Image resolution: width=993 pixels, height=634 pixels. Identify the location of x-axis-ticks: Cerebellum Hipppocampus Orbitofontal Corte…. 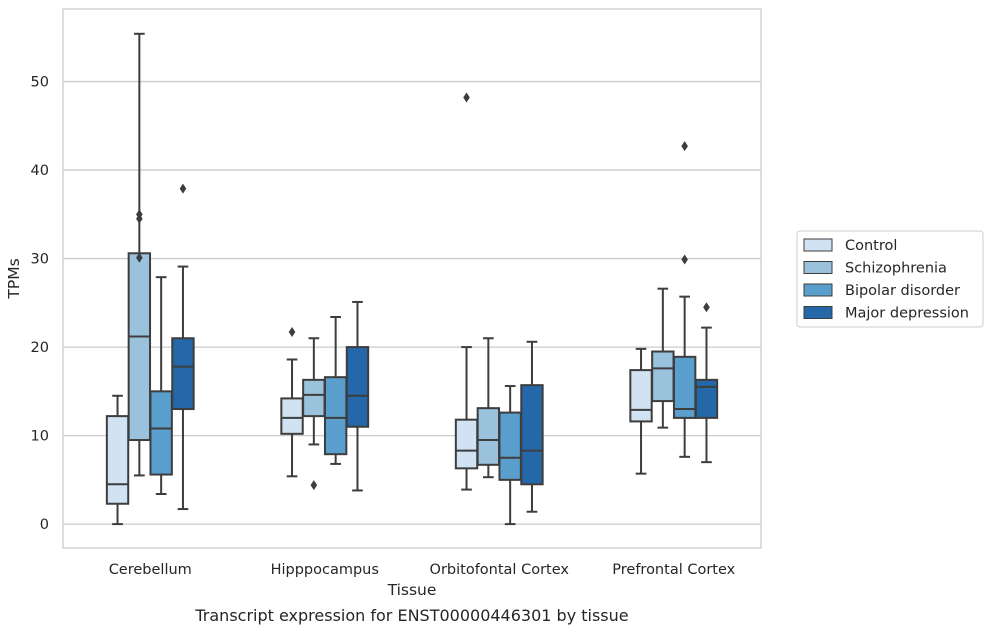
(422, 570).